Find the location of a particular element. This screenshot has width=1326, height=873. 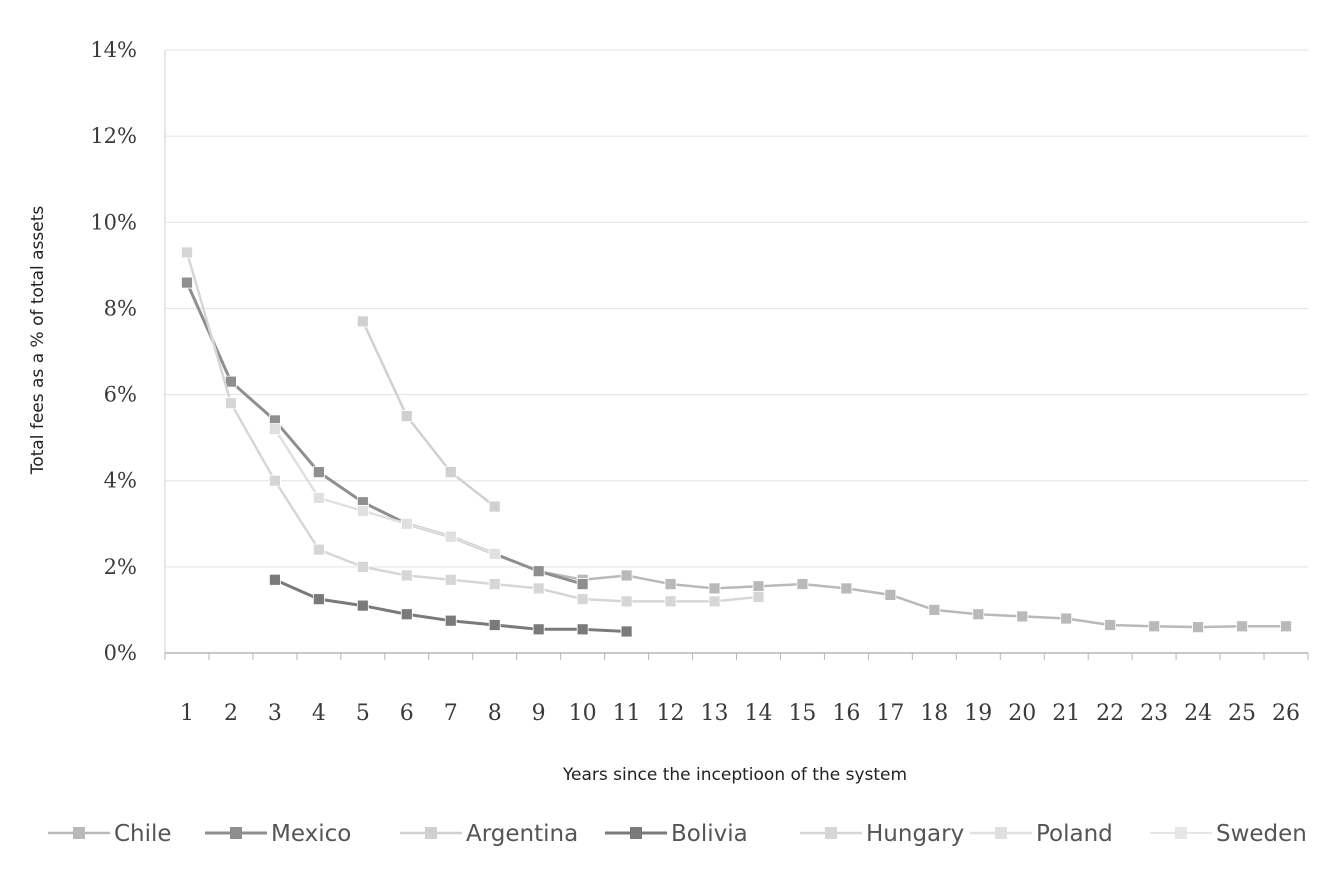

x-tick-label: 3 is located at coordinates (275, 713).